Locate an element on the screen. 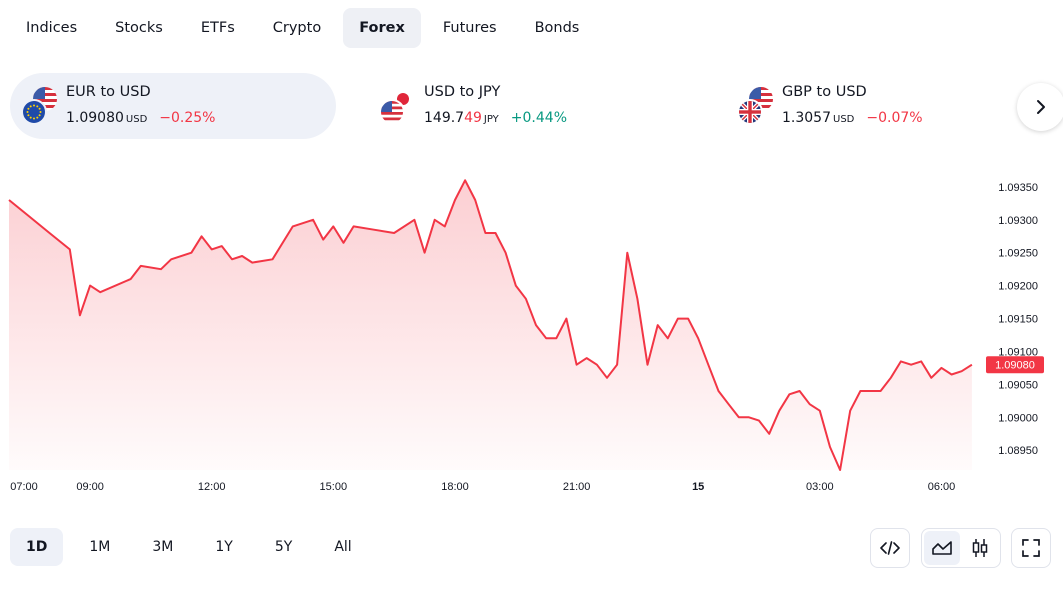  area-style-button is located at coordinates (942, 548).